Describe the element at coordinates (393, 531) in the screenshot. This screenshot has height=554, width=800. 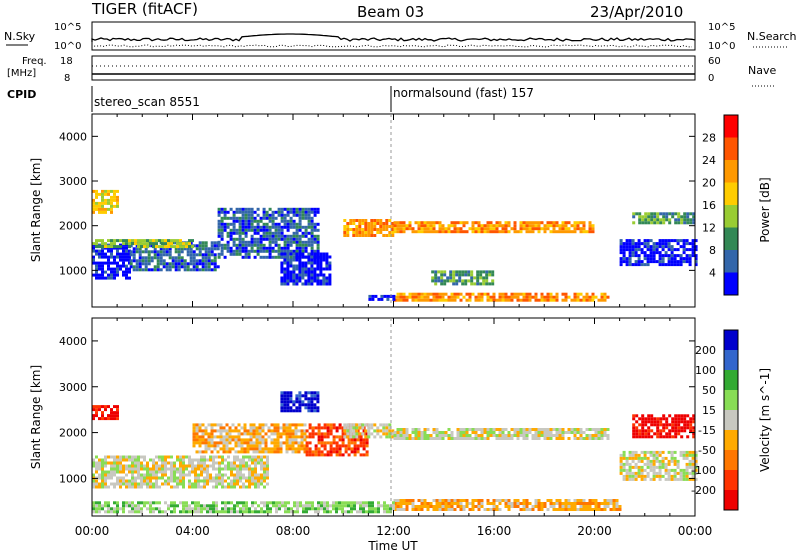
I see `time-tick-label: 12:00` at that location.